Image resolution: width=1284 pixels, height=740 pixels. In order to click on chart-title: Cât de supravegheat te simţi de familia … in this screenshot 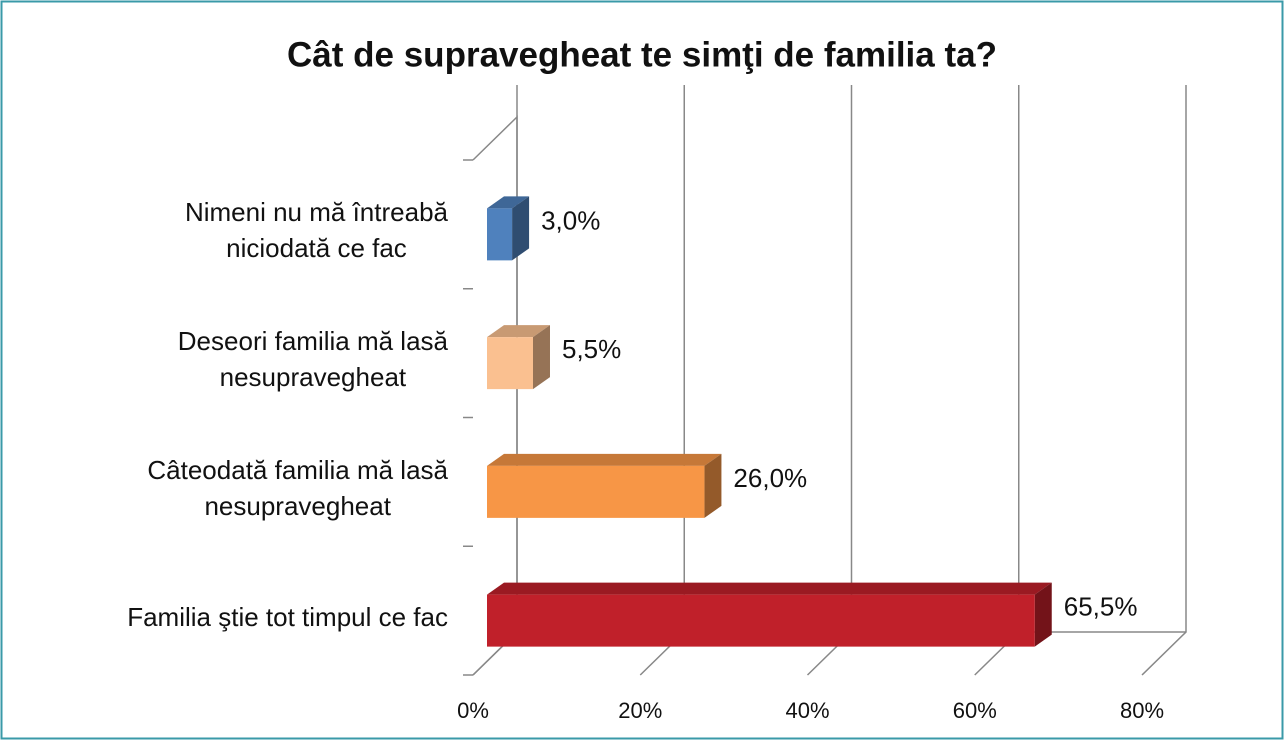, I will do `click(642, 54)`.